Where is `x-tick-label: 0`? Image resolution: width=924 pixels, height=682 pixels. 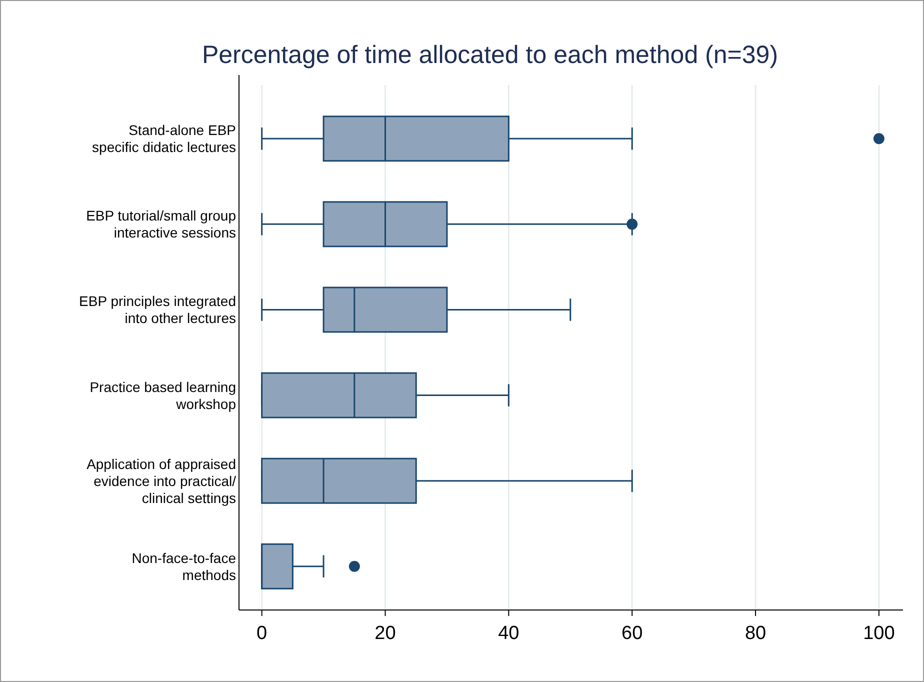 x-tick-label: 0 is located at coordinates (262, 633).